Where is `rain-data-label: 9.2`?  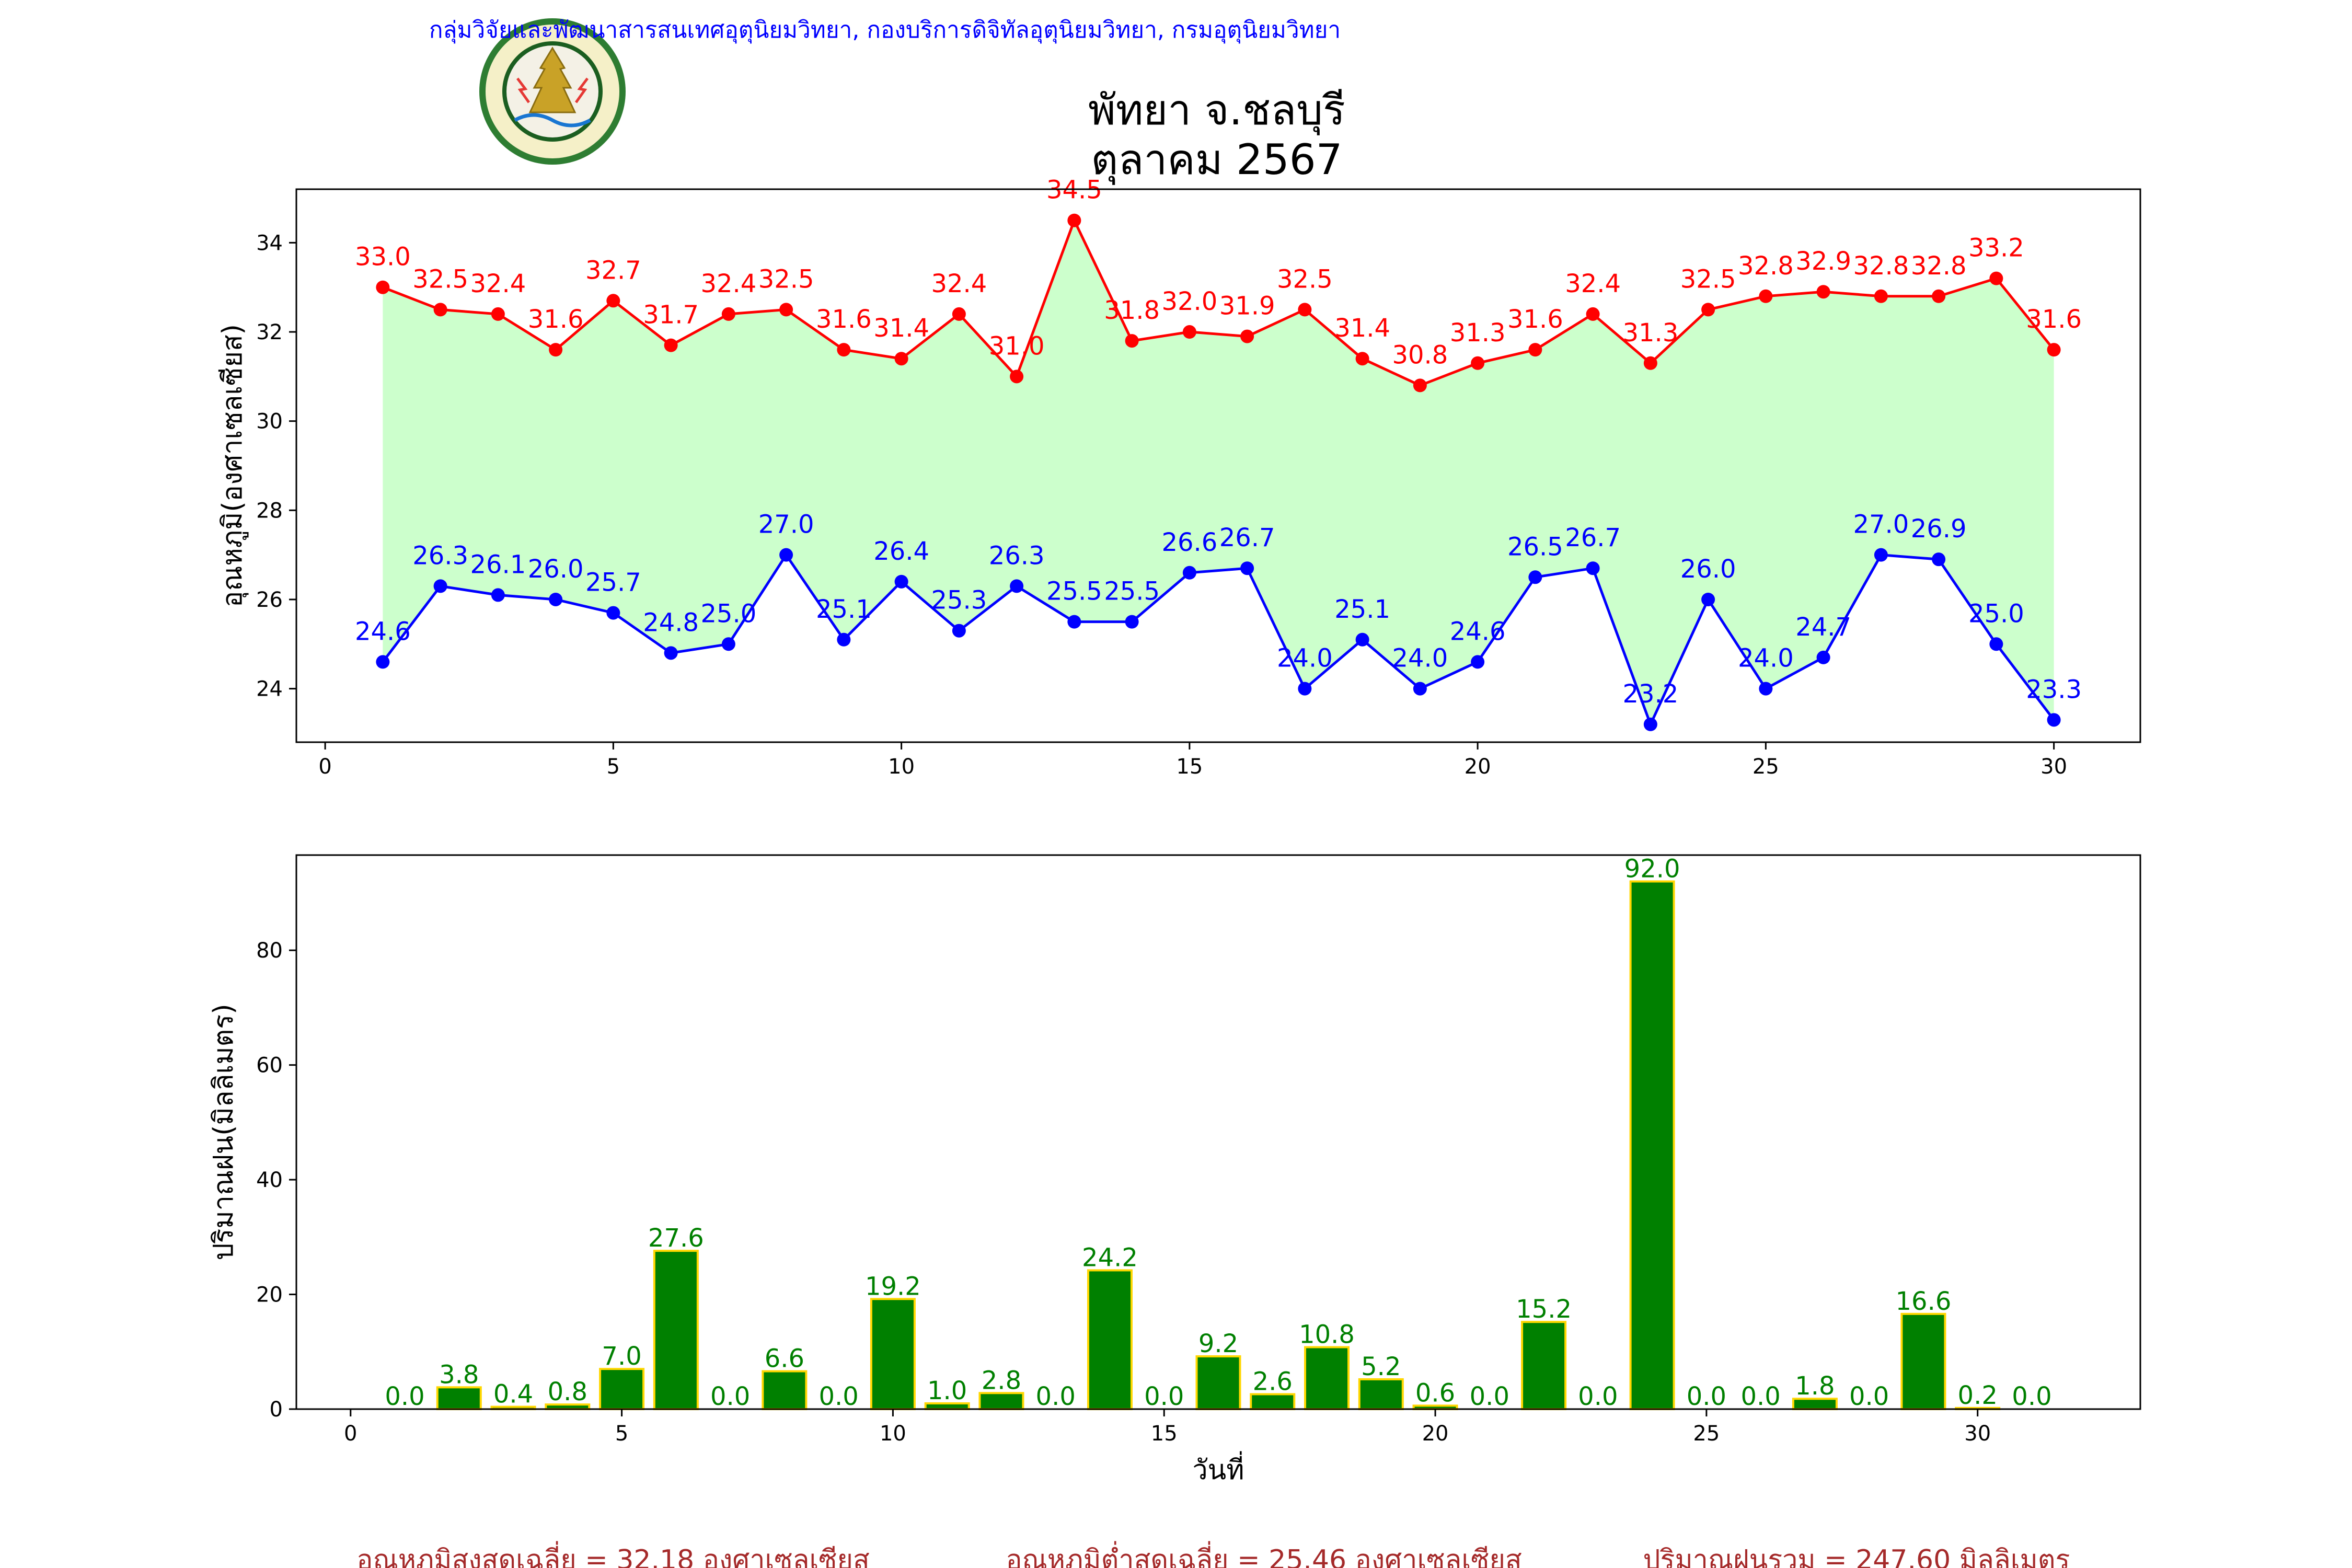 rain-data-label: 9.2 is located at coordinates (1218, 1343).